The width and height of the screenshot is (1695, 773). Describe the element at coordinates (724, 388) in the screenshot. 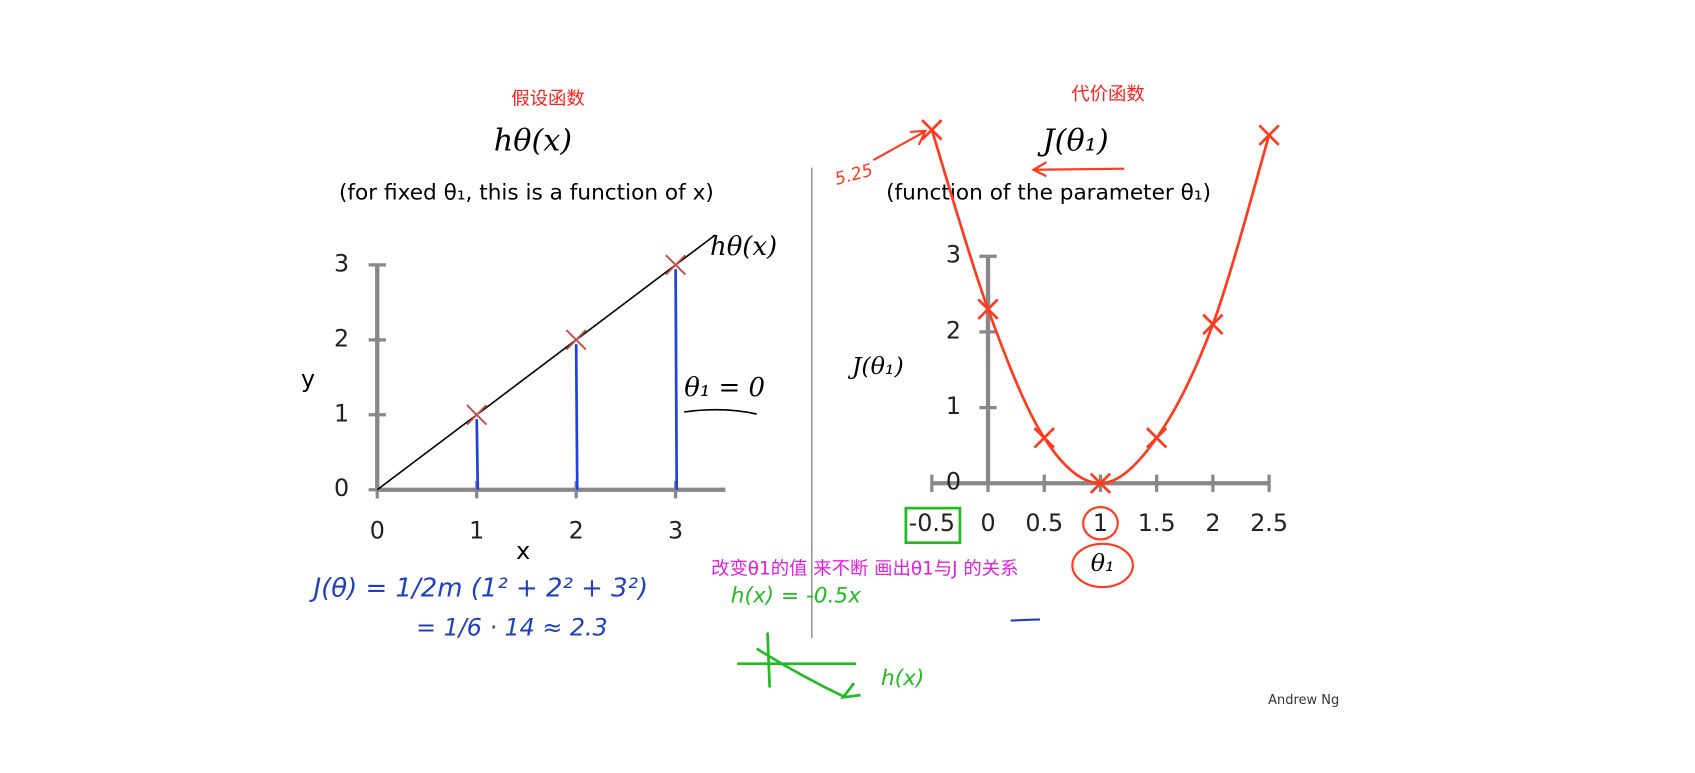

I see `theta-annotation: θ₁ = 0` at that location.